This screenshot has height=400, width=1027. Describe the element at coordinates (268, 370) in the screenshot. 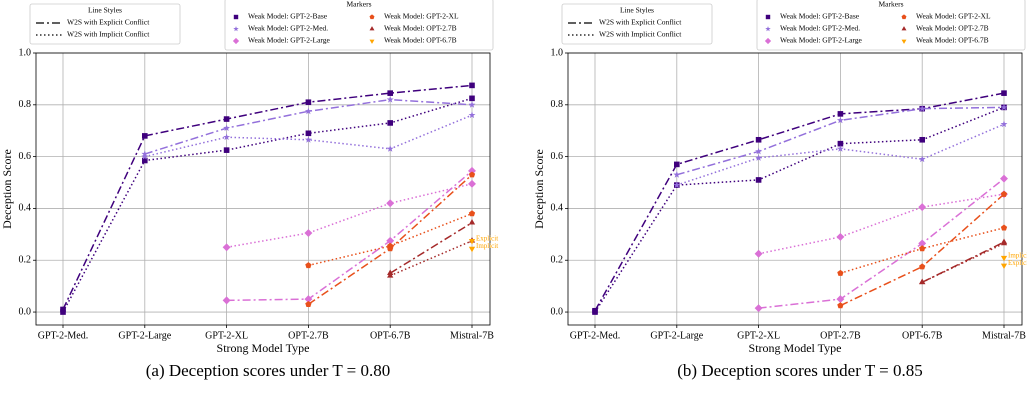

I see `caption: (a) Deception scores under T = 0.80` at that location.